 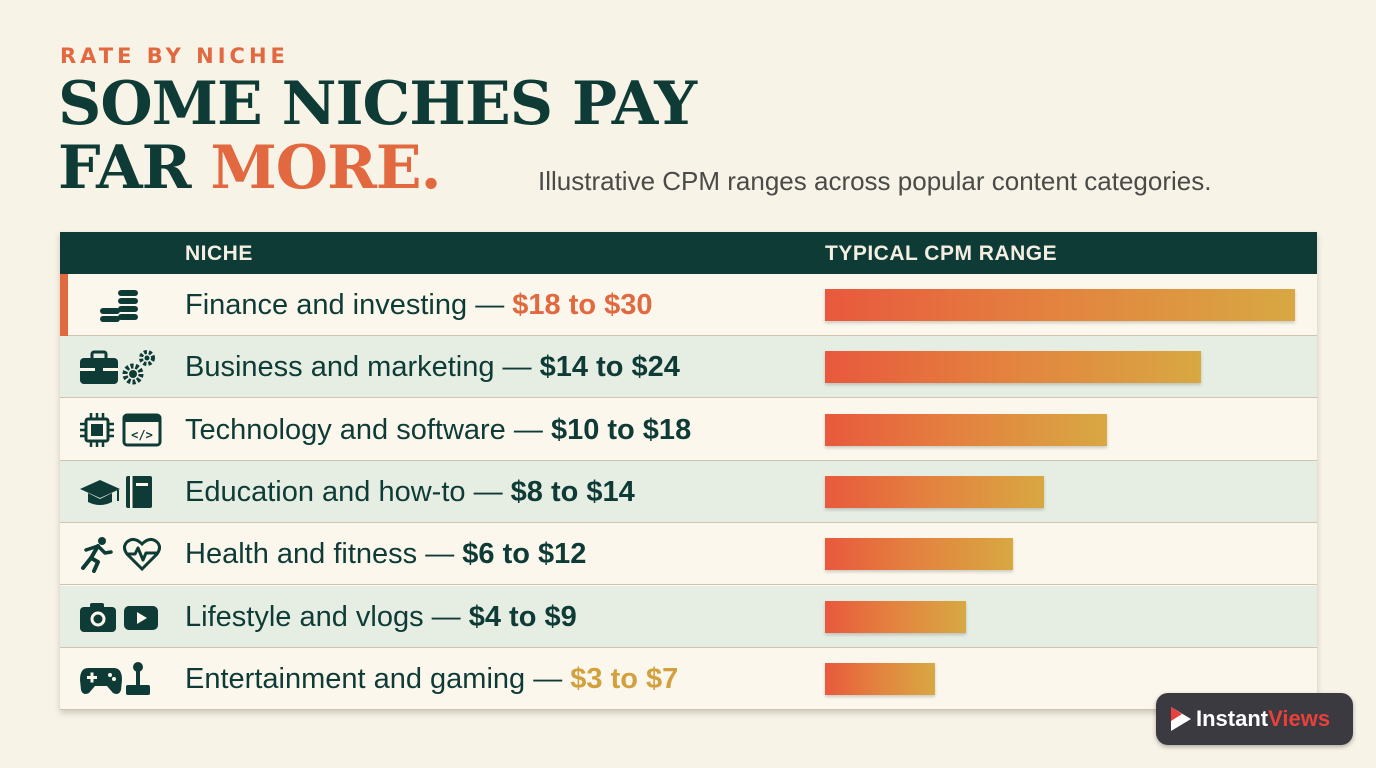 What do you see at coordinates (524, 554) in the screenshot?
I see `cpm-range: $6 to $12` at bounding box center [524, 554].